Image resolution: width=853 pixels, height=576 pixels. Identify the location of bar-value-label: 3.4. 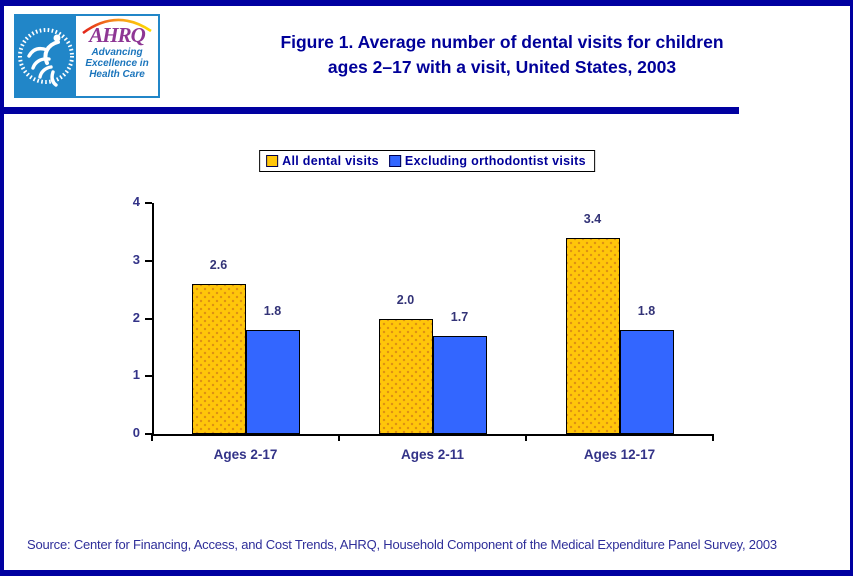
(592, 218).